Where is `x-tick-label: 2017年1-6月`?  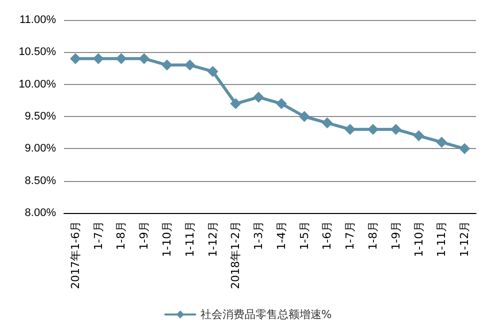
x-tick-label: 2017年1-6月 is located at coordinates (75, 255).